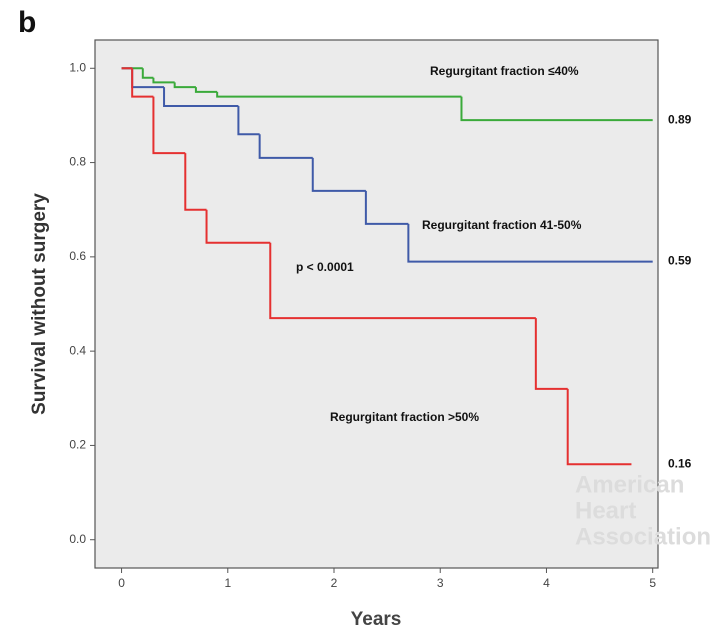 The image size is (722, 637). Describe the element at coordinates (77, 67) in the screenshot. I see `y-tick-label: 1.0` at that location.